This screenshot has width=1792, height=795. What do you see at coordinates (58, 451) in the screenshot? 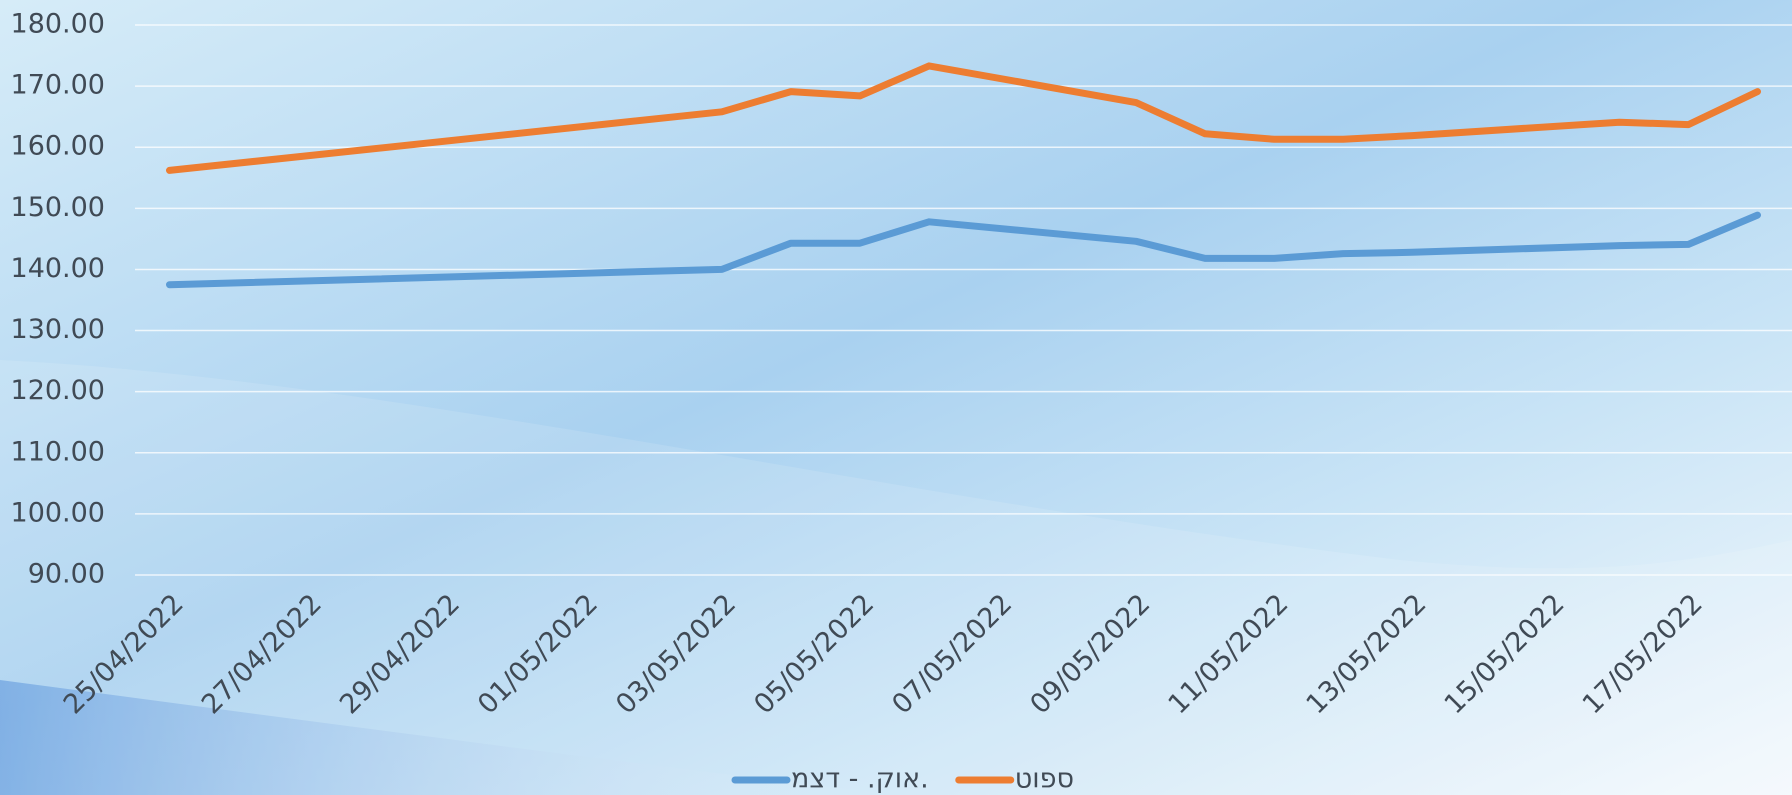
I see `y-tick-label: 110.00` at bounding box center [58, 451].